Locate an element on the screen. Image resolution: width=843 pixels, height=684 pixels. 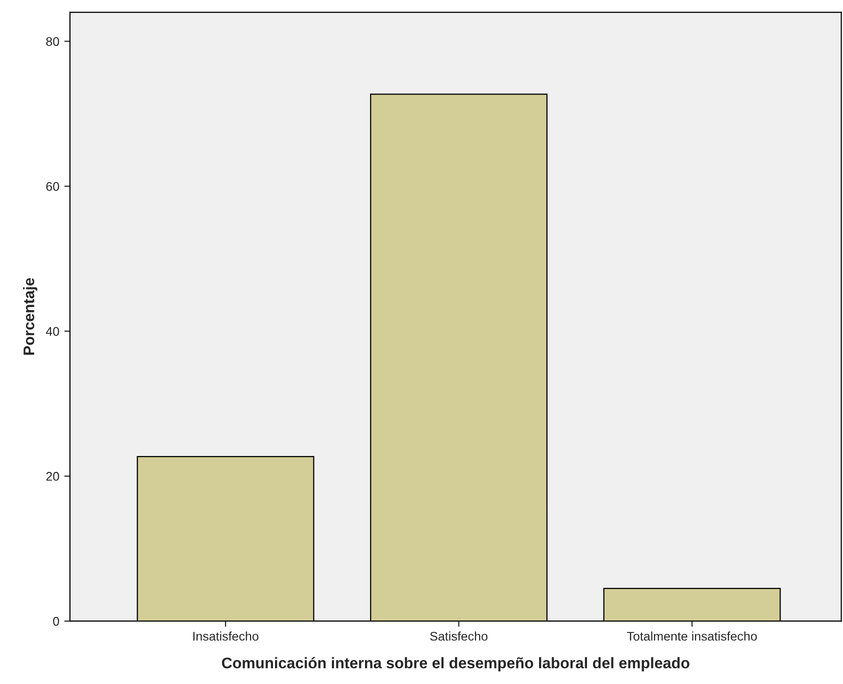
x-axis-title: Comunicación interna sobre el desempeño laboral del empleado is located at coordinates (456, 664).